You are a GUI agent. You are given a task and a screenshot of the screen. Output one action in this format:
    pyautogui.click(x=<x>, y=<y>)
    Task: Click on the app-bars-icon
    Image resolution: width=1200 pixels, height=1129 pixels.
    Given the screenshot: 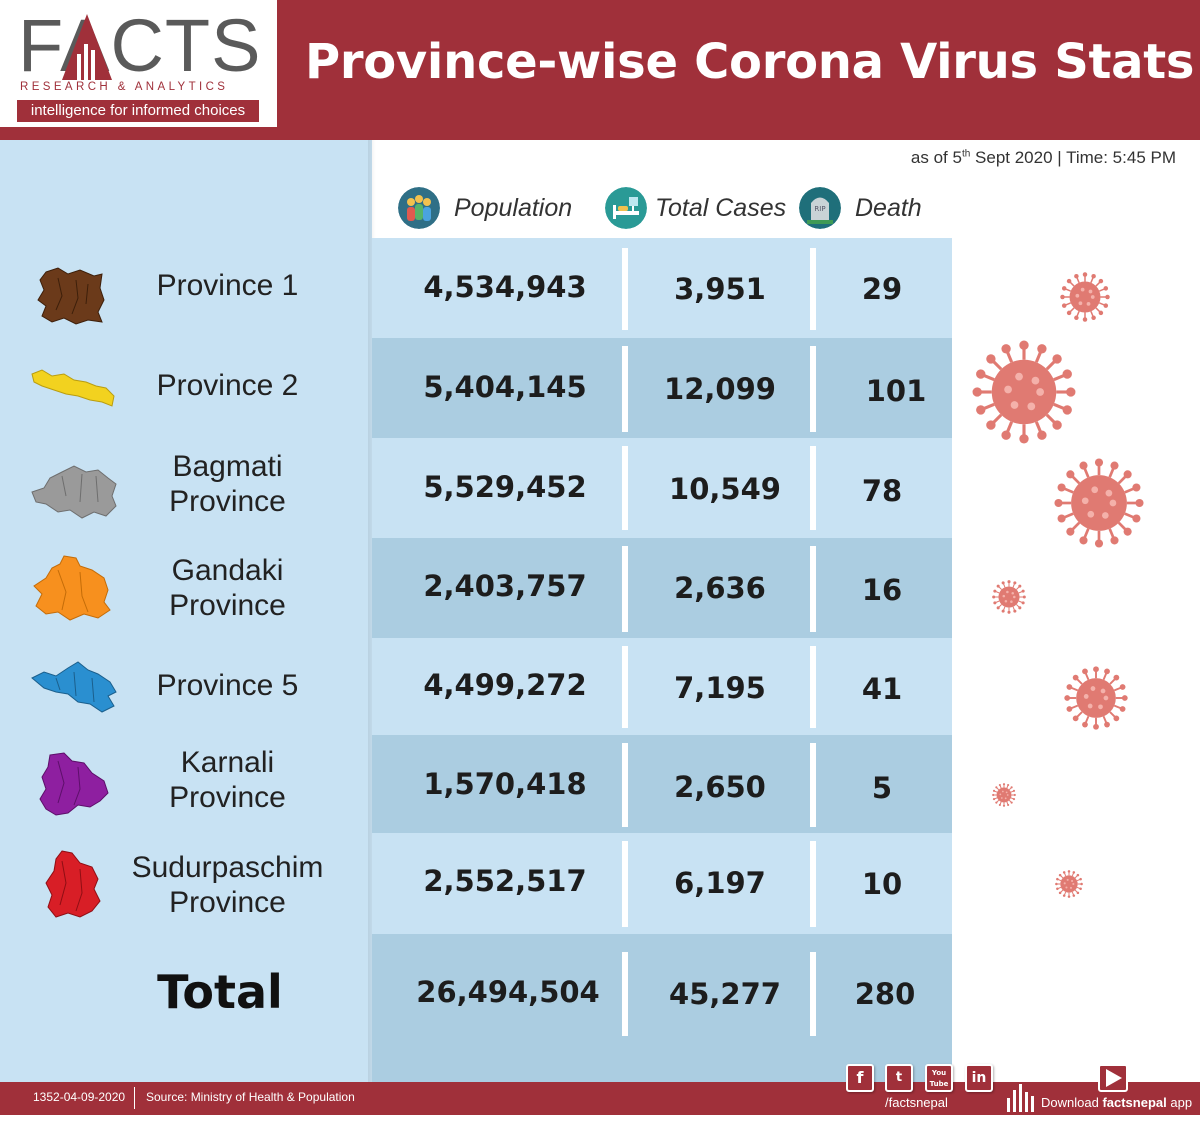 What is the action you would take?
    pyautogui.click(x=1020, y=1098)
    